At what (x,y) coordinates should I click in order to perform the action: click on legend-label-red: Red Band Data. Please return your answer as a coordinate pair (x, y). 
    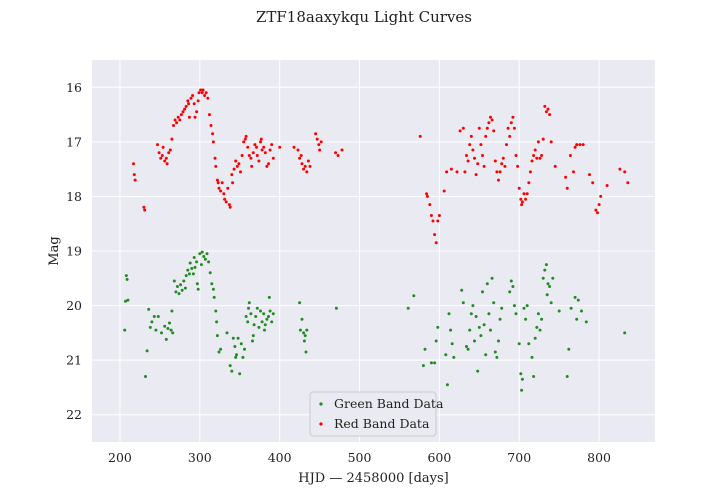
    Looking at the image, I should click on (382, 423).